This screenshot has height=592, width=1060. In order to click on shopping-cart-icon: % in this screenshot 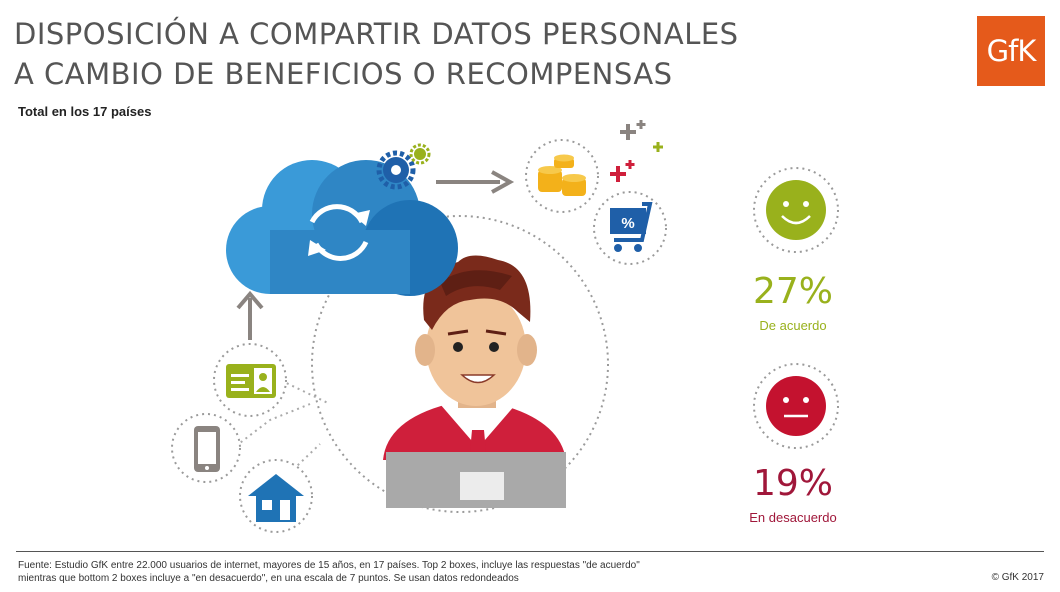, I will do `click(631, 227)`.